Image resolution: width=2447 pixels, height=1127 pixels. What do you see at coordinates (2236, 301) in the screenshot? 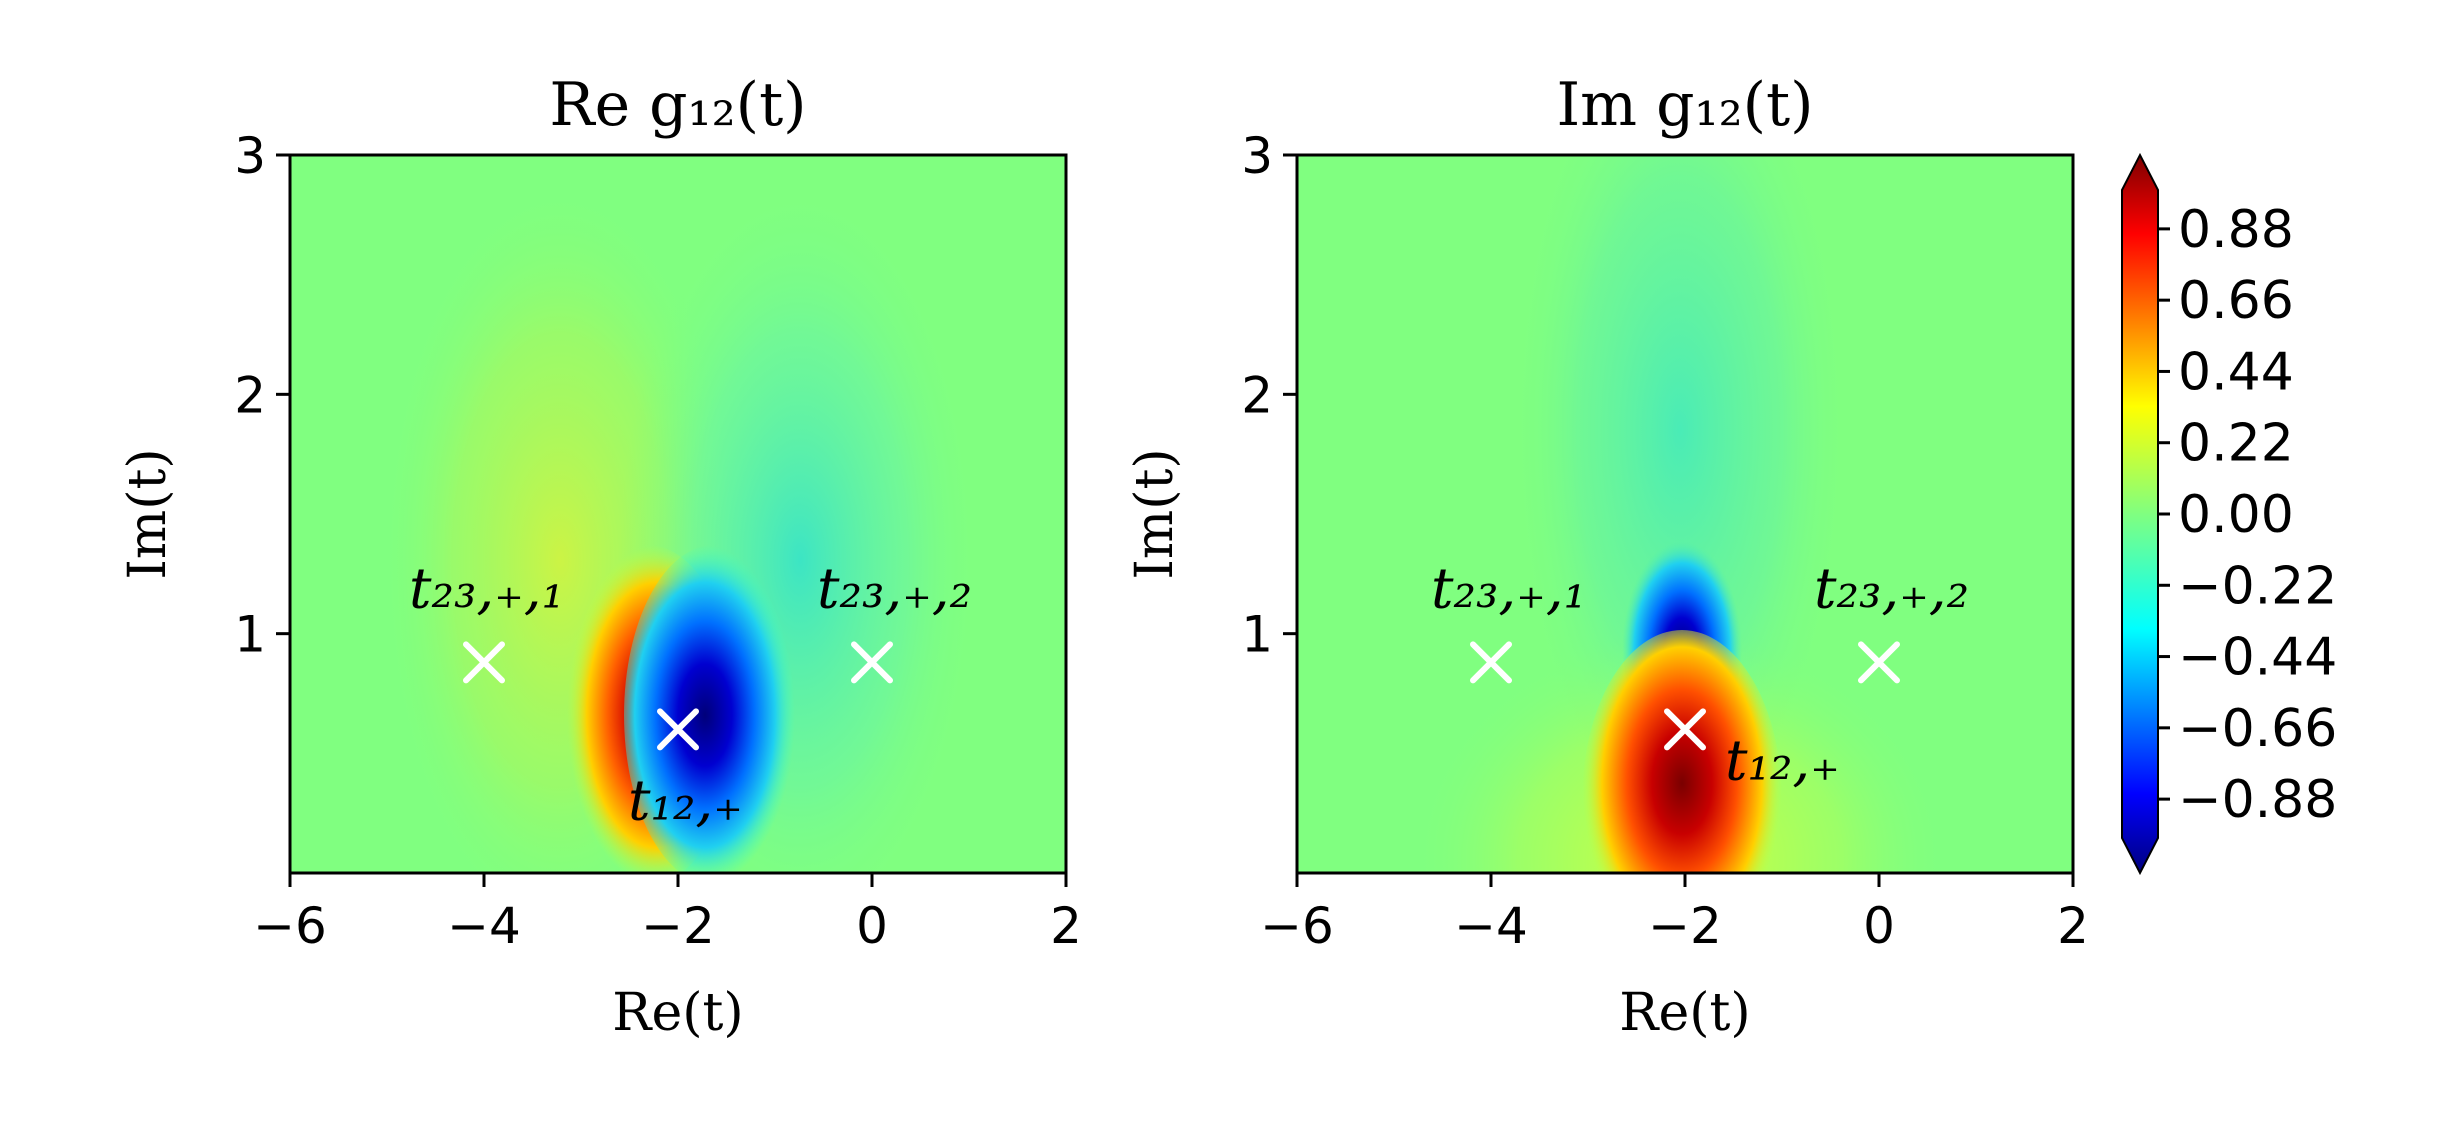
I see `colorbar-tick-label: 0.66` at bounding box center [2236, 301].